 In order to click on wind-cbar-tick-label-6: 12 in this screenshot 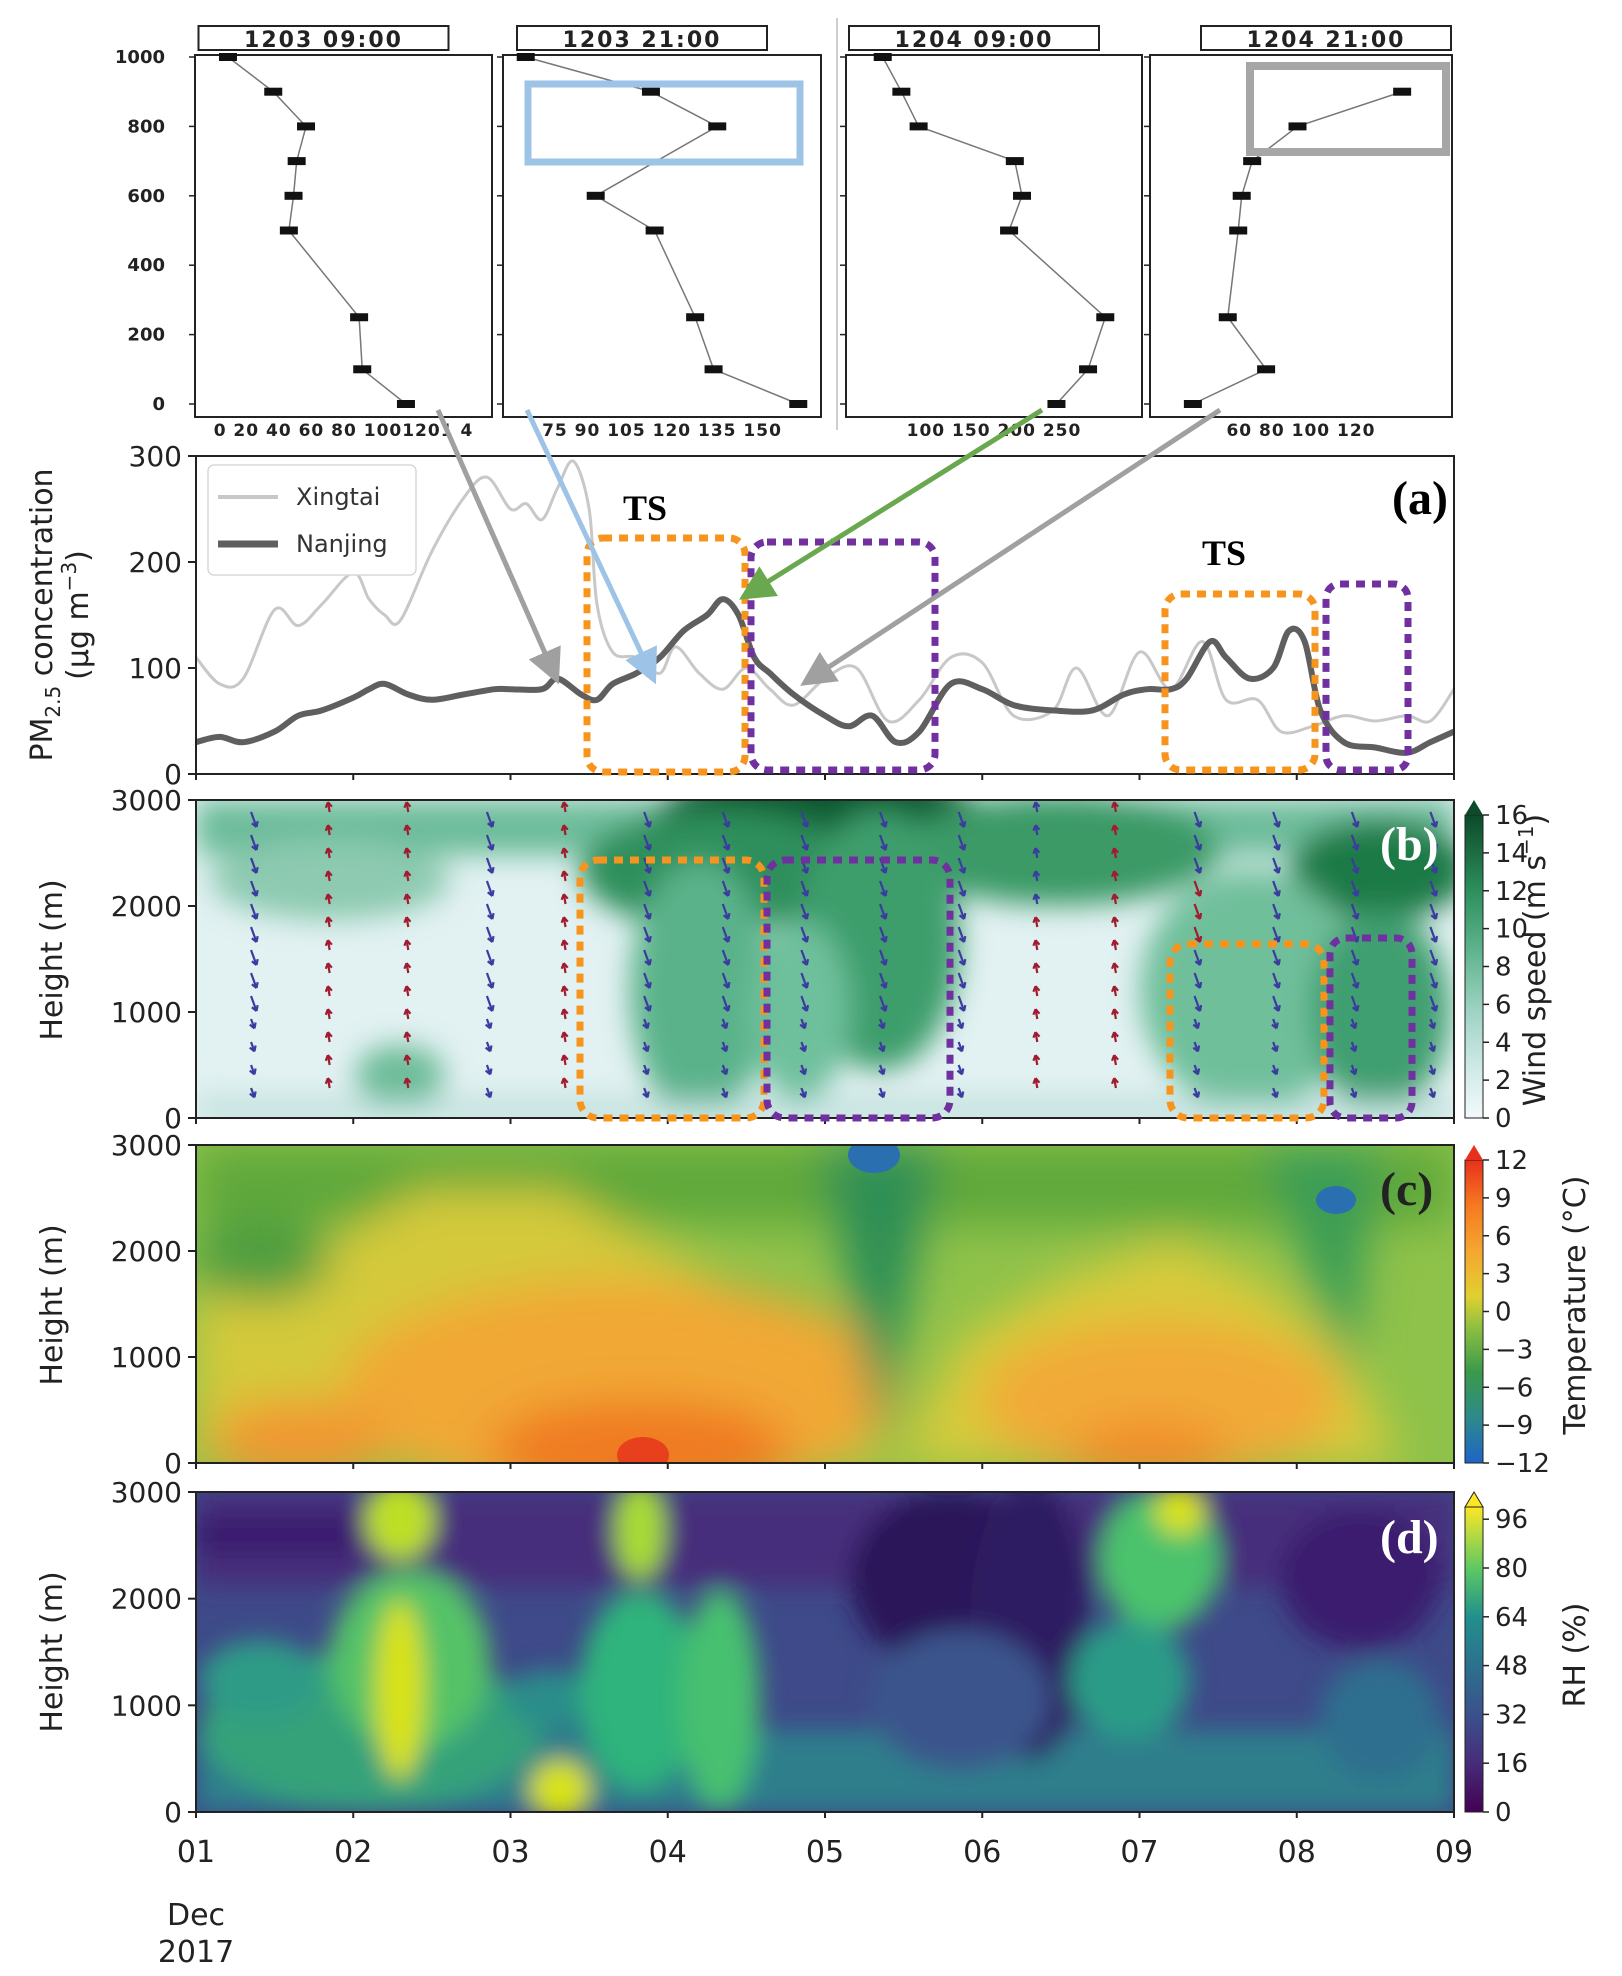, I will do `click(1511, 892)`.